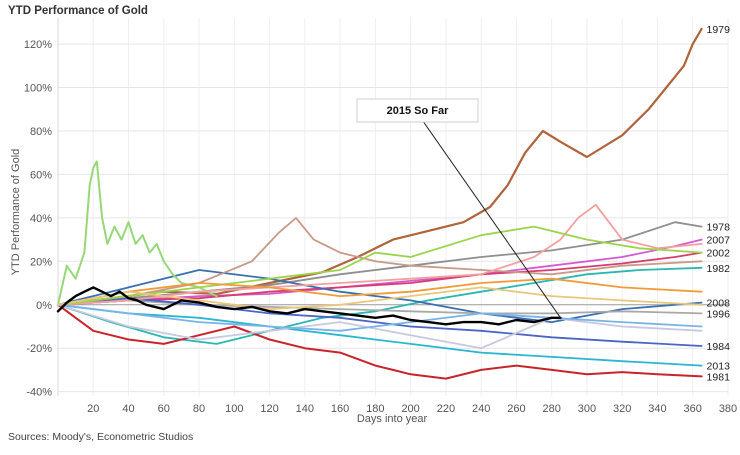 The height and width of the screenshot is (455, 740). What do you see at coordinates (657, 409) in the screenshot?
I see `x-tick-label: 340` at bounding box center [657, 409].